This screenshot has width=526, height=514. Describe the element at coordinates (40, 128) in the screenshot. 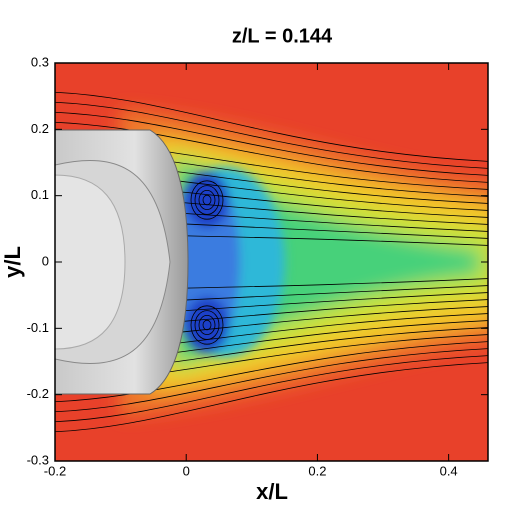

I see `y-tick-label: 0.2` at that location.